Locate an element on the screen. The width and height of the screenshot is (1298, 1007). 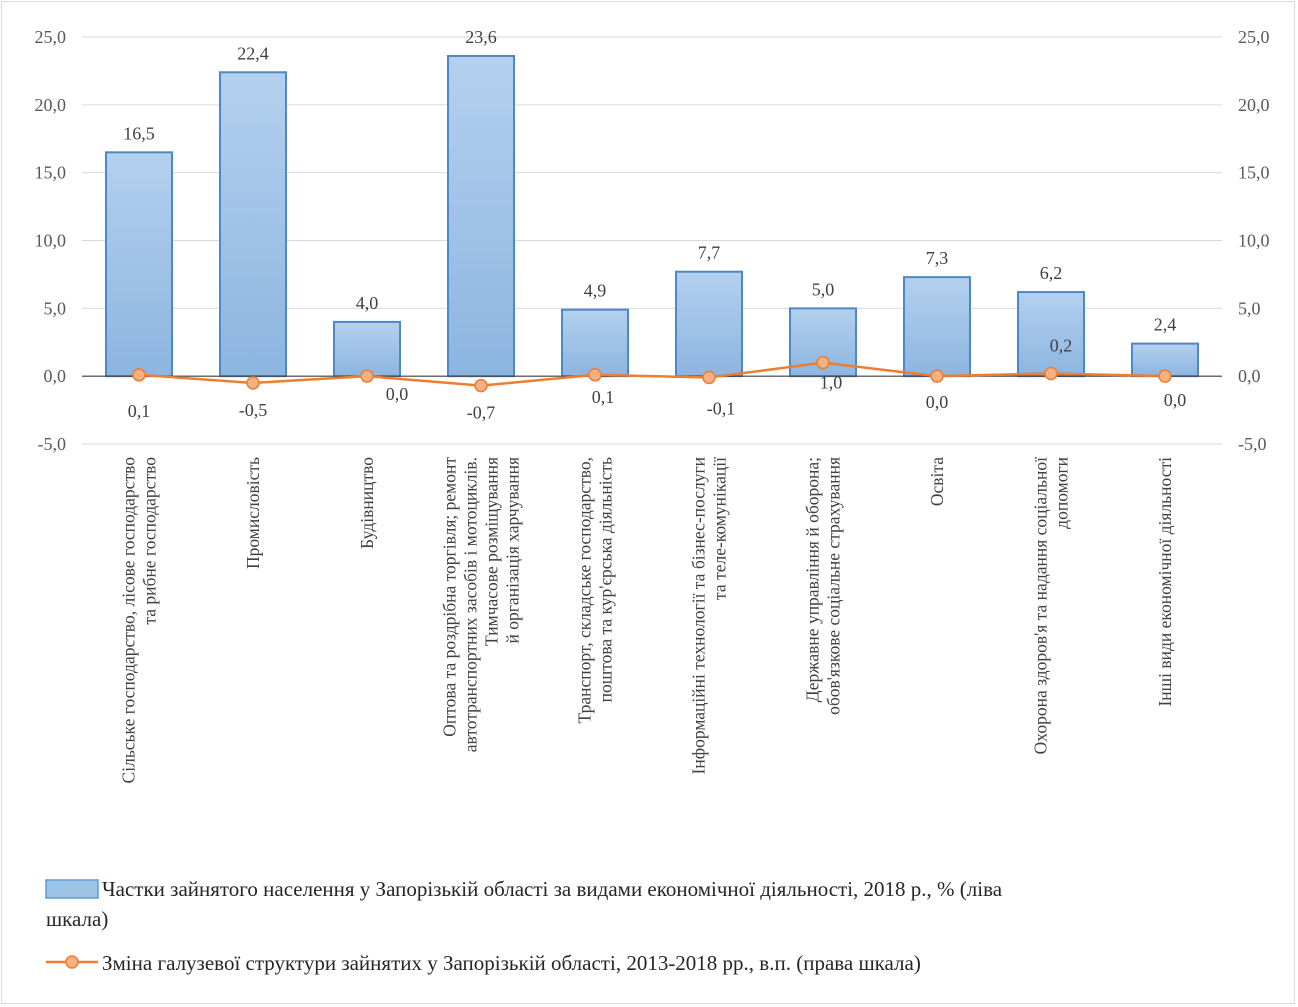
right-tick-label: 10,0 is located at coordinates (1254, 241).